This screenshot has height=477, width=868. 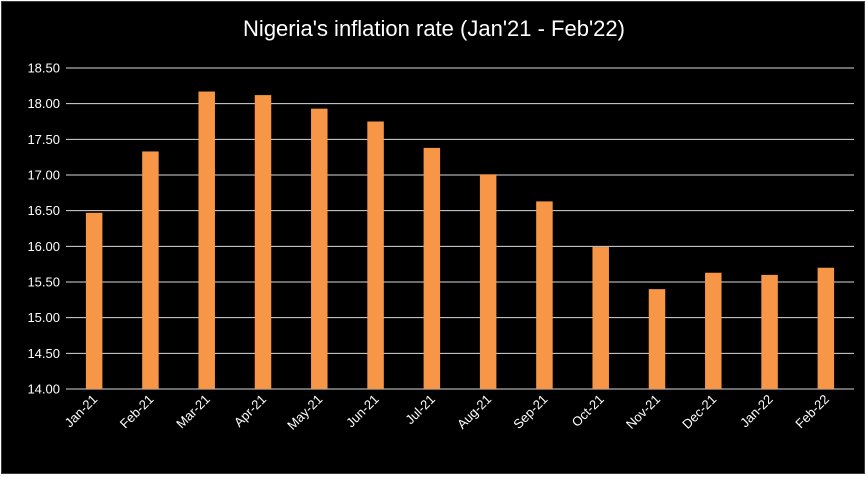 What do you see at coordinates (43, 246) in the screenshot?
I see `y-tick-label: 16.00` at bounding box center [43, 246].